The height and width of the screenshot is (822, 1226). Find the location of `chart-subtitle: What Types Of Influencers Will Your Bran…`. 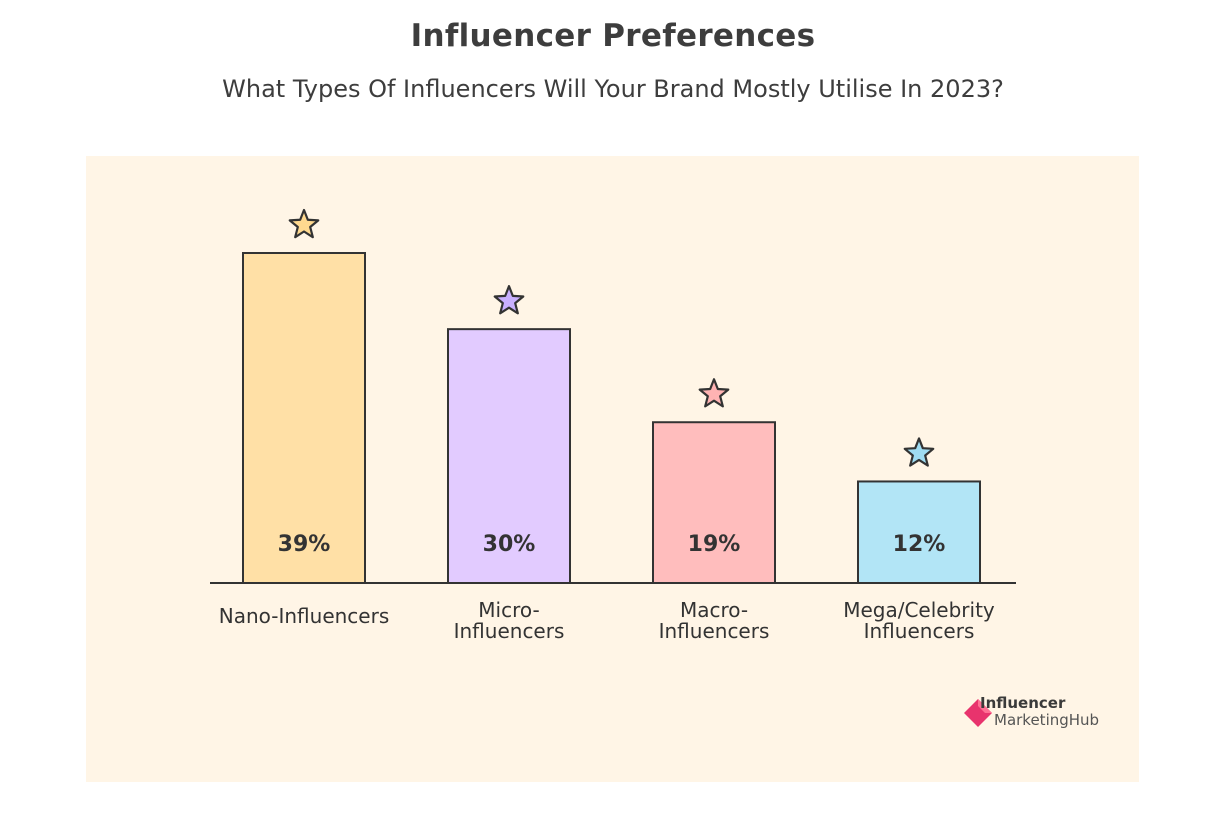

chart-subtitle: What Types Of Influencers Will Your Bran… is located at coordinates (613, 89).